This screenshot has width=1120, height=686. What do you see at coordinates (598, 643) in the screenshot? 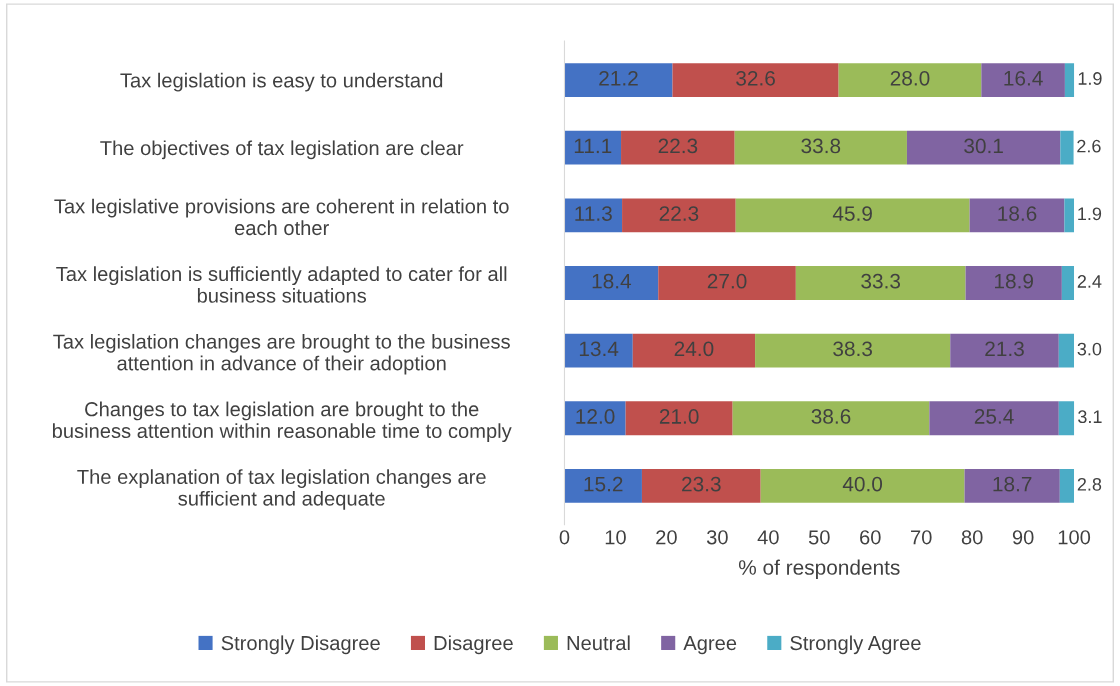
I see `legend-label: Neutral` at bounding box center [598, 643].